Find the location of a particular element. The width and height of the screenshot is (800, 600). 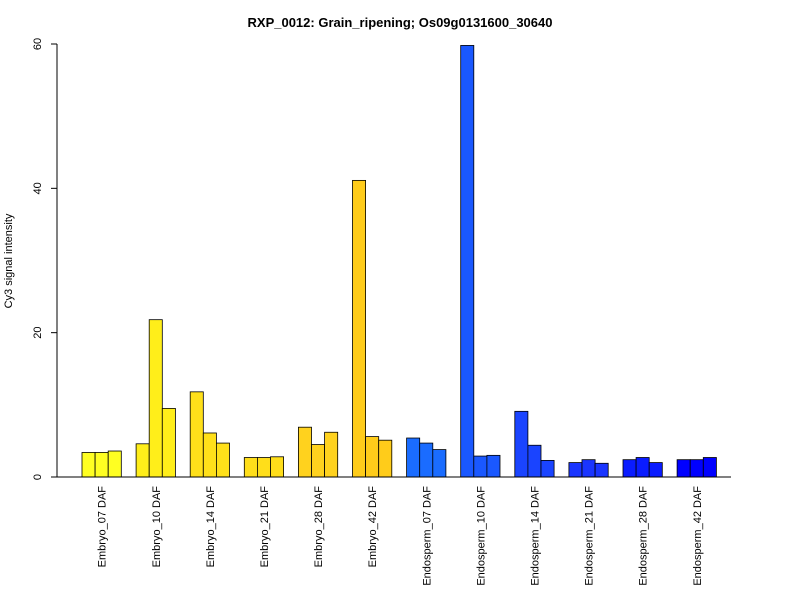

y-tick-label: 60 is located at coordinates (38, 44).